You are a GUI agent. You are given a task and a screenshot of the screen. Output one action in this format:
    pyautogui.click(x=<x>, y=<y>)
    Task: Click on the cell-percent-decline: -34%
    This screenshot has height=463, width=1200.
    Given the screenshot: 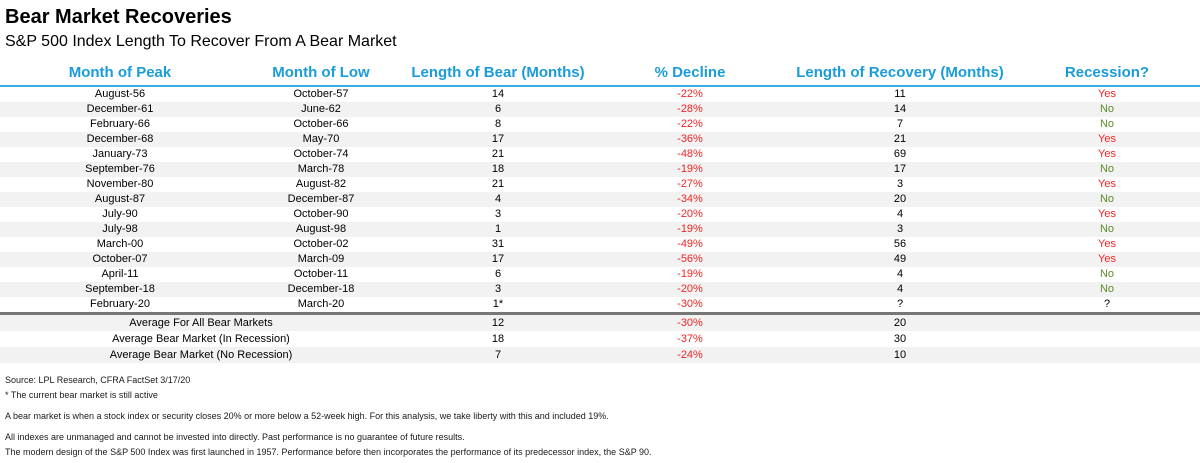 What is the action you would take?
    pyautogui.click(x=690, y=199)
    